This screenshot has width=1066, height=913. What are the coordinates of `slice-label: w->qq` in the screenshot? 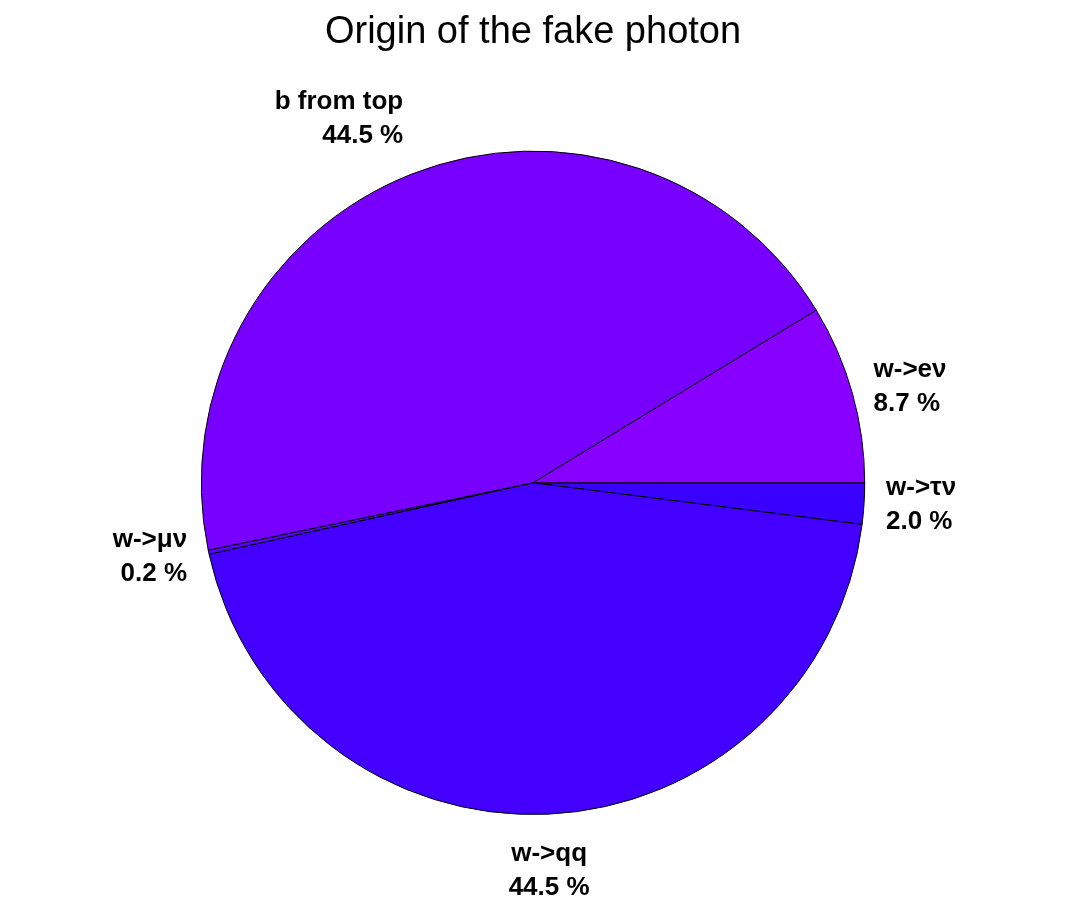 It's located at (549, 852).